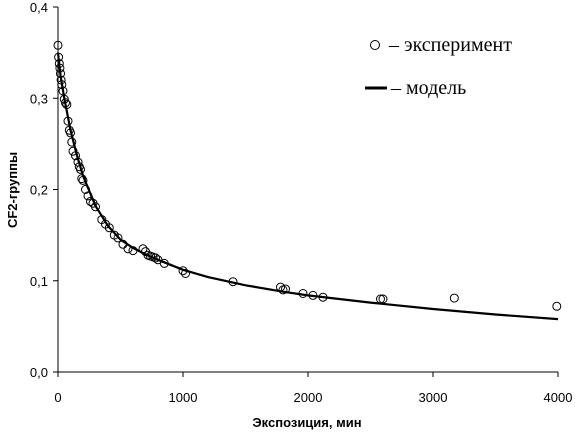  I want to click on y-tick-label: 0,1, so click(39, 281).